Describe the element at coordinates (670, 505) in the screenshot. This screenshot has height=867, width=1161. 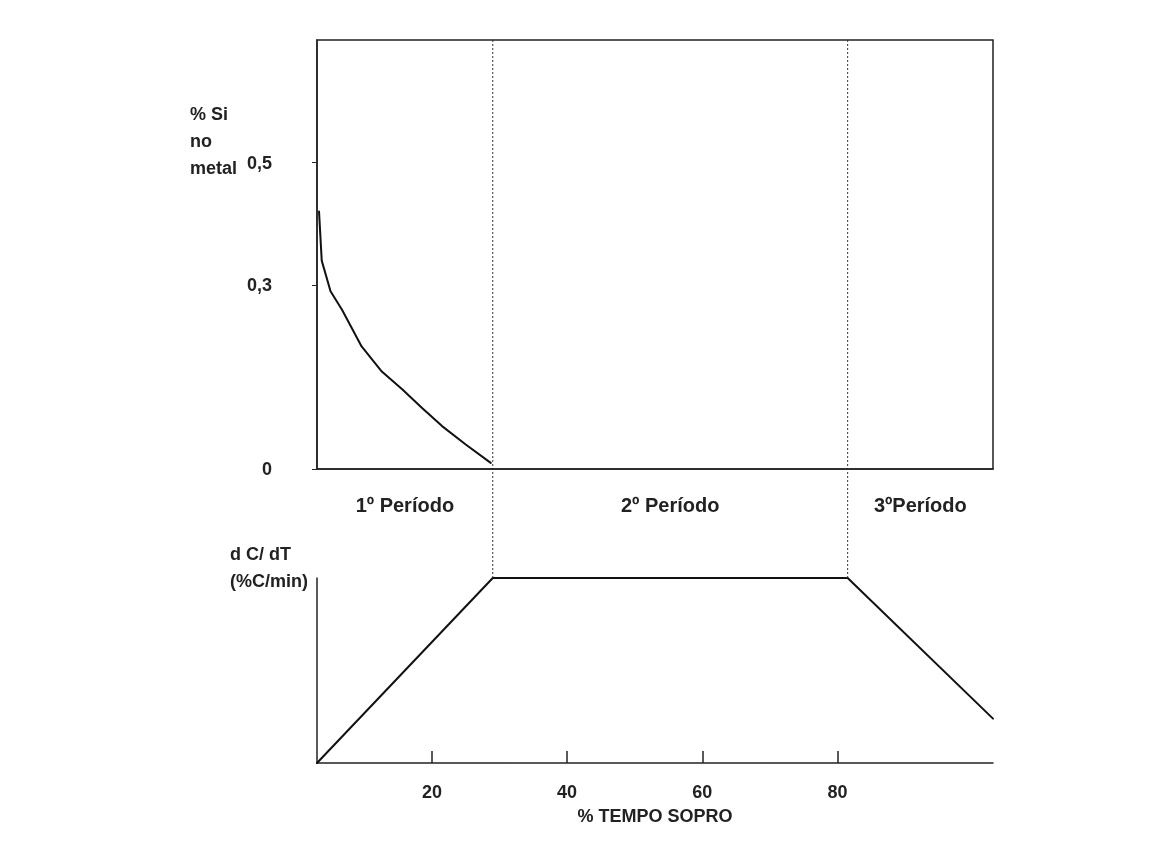
I see `text: 2º Período` at that location.